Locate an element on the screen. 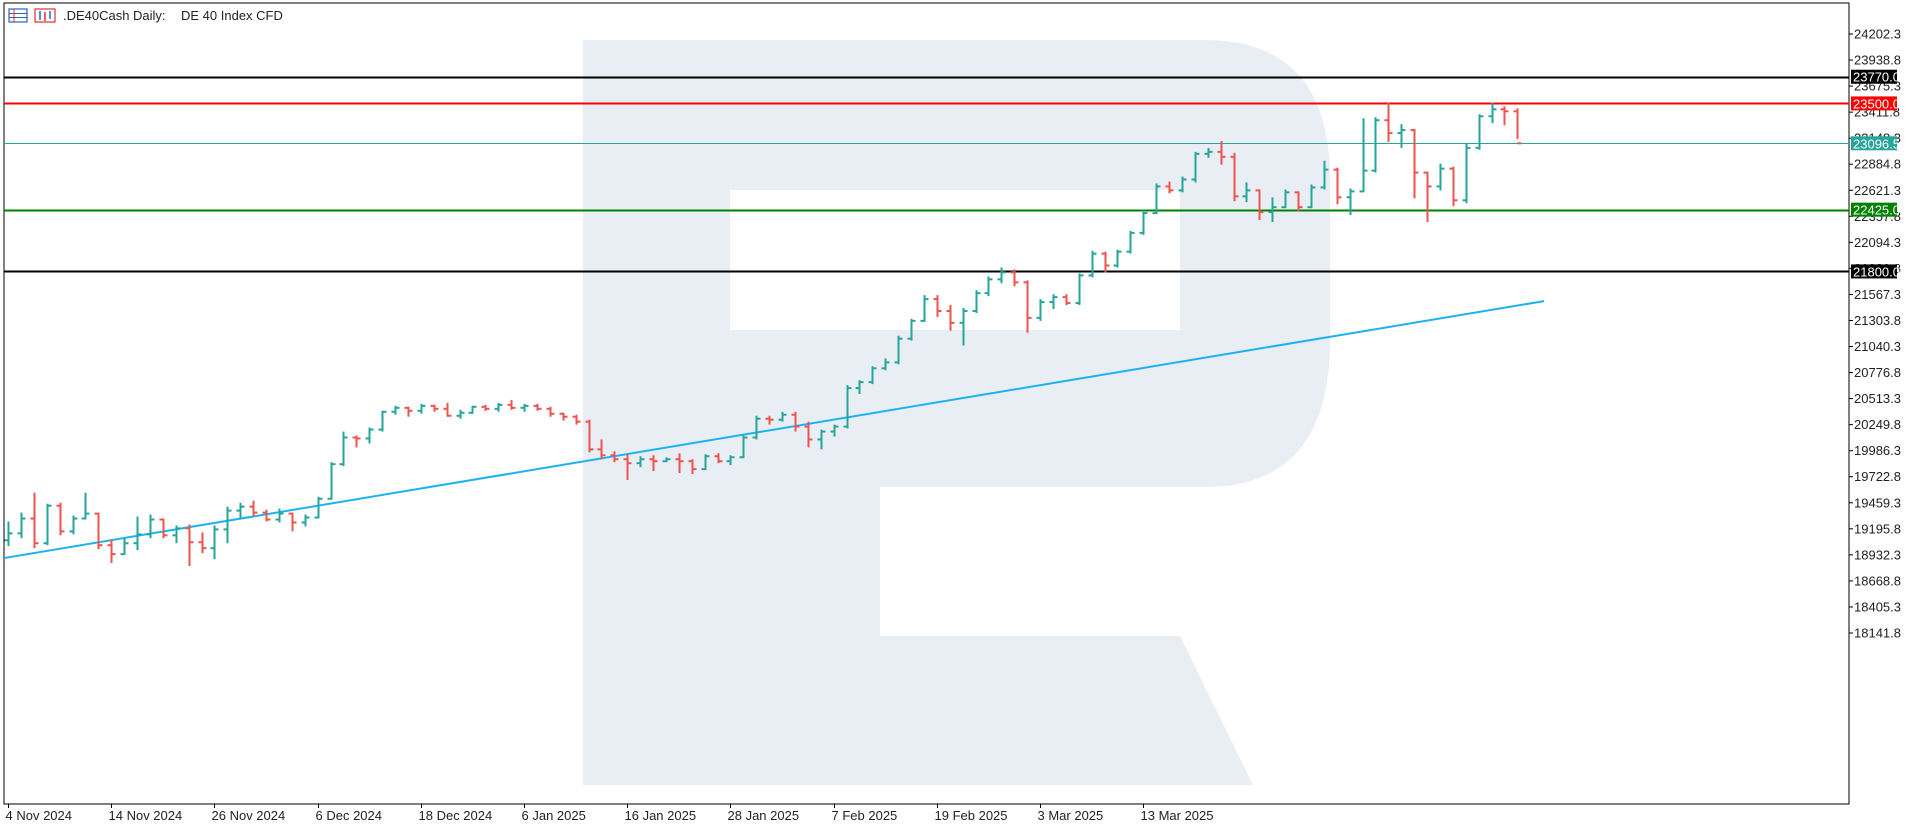 The image size is (1908, 829). level-price-tags: 23770.0 23500.0 23096.5 22425.0 21800.0 is located at coordinates (1875, 174).